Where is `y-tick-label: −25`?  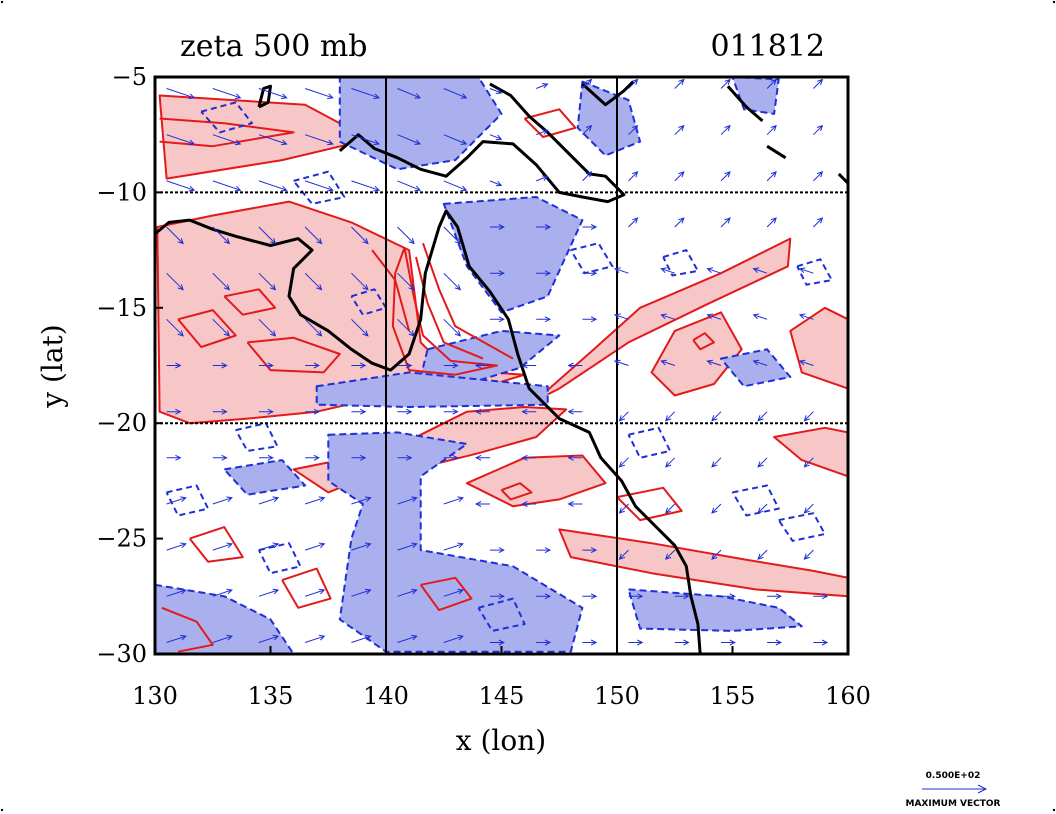
y-tick-label: −25 is located at coordinates (121, 539).